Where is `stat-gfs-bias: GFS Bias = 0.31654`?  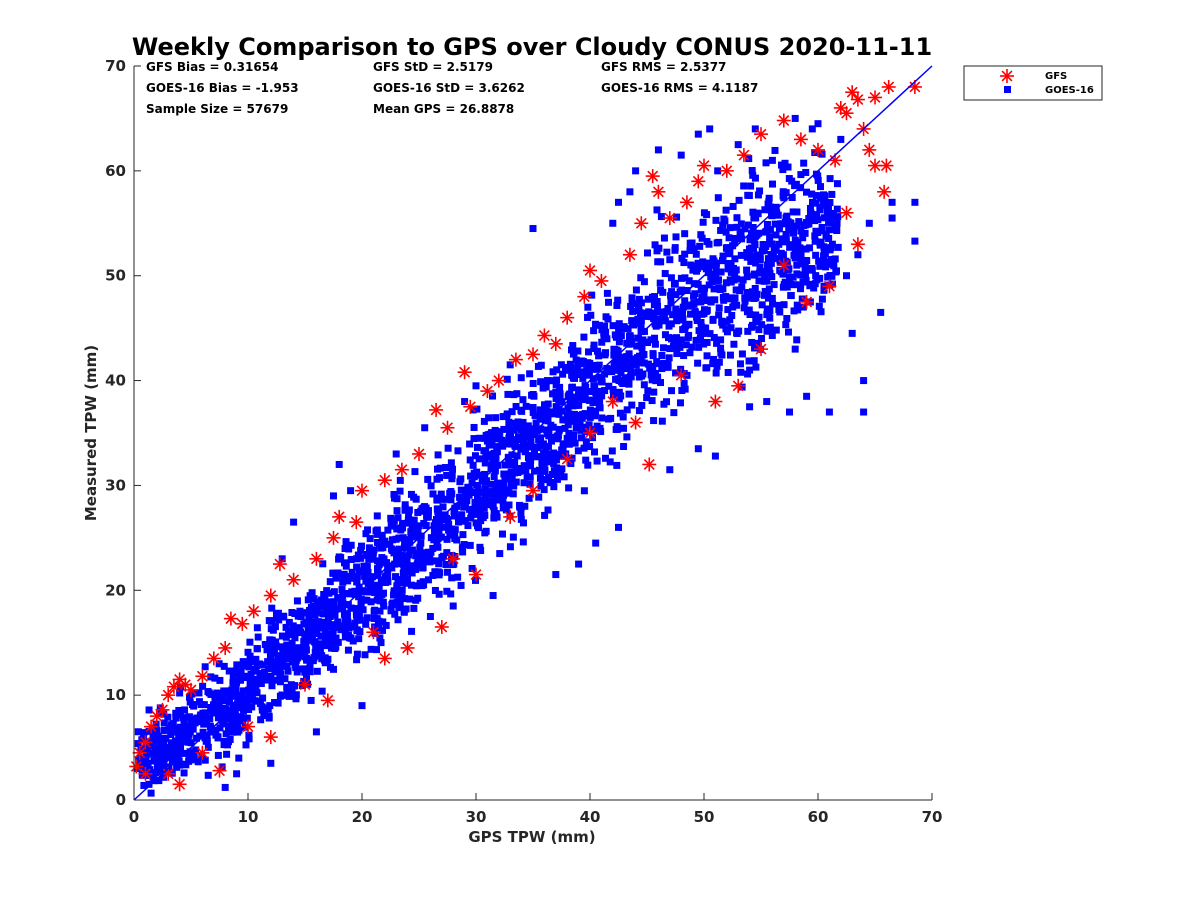
stat-gfs-bias: GFS Bias = 0.31654 is located at coordinates (212, 67).